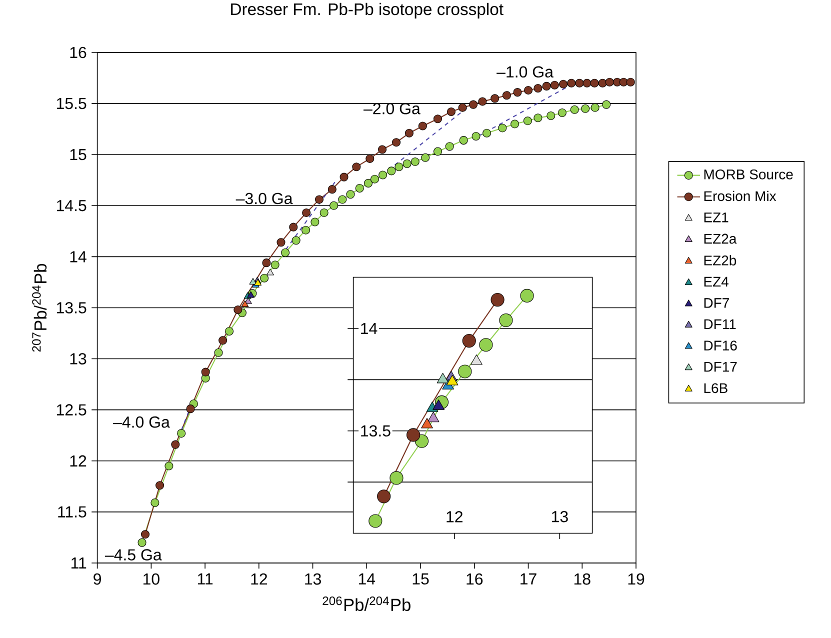 This screenshot has height=638, width=831. Describe the element at coordinates (716, 388) in the screenshot. I see `legend-label: L6B` at that location.